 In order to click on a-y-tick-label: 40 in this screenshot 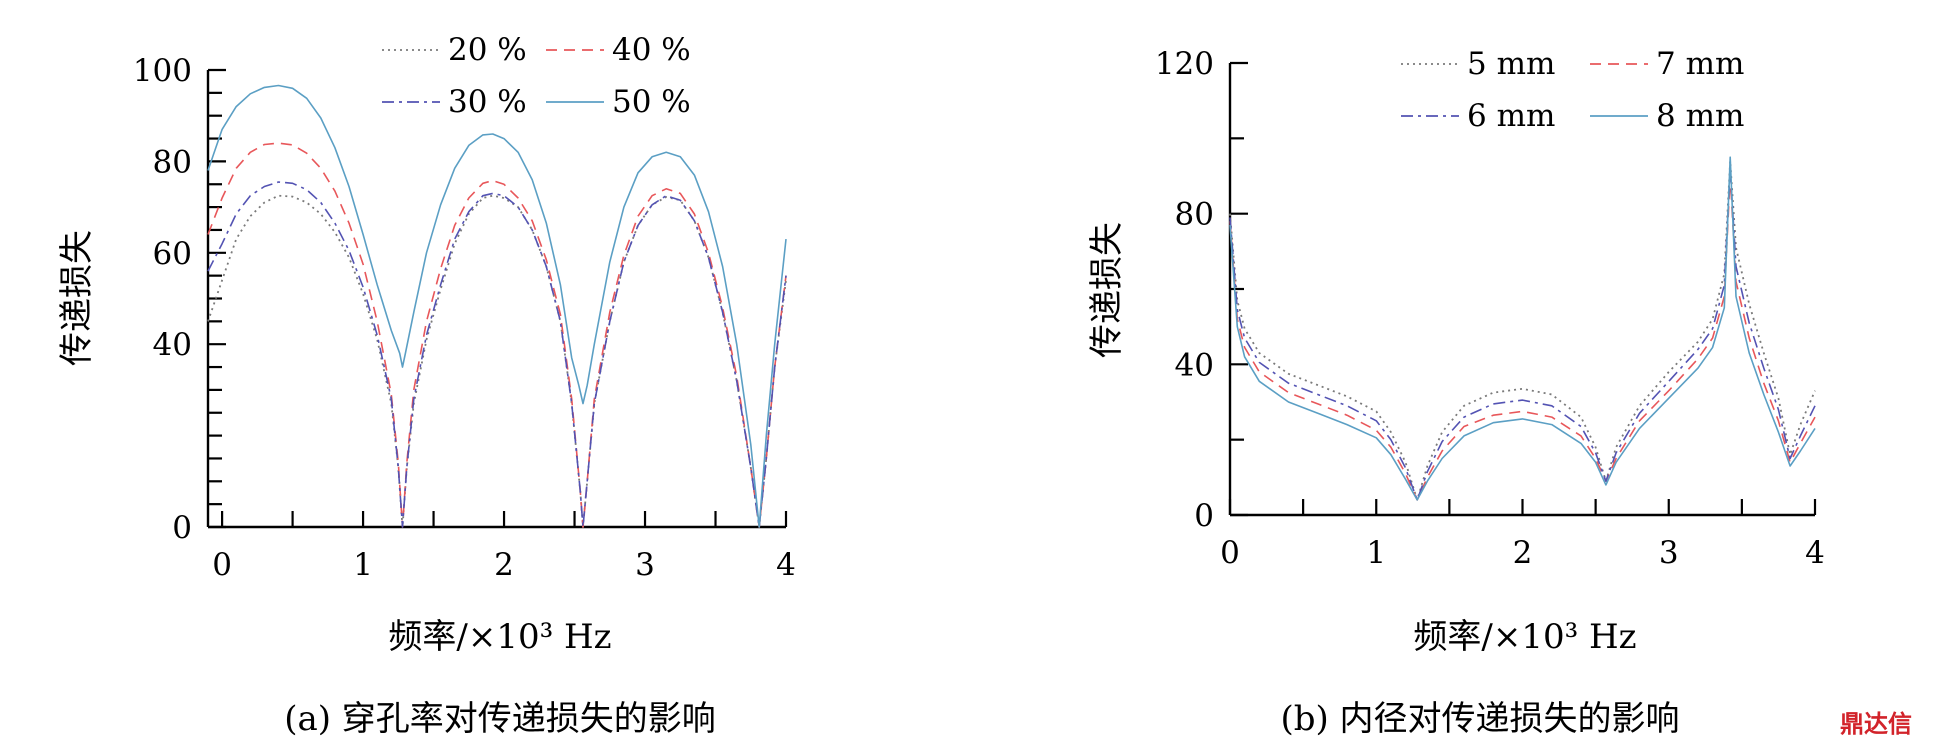, I will do `click(172, 345)`.